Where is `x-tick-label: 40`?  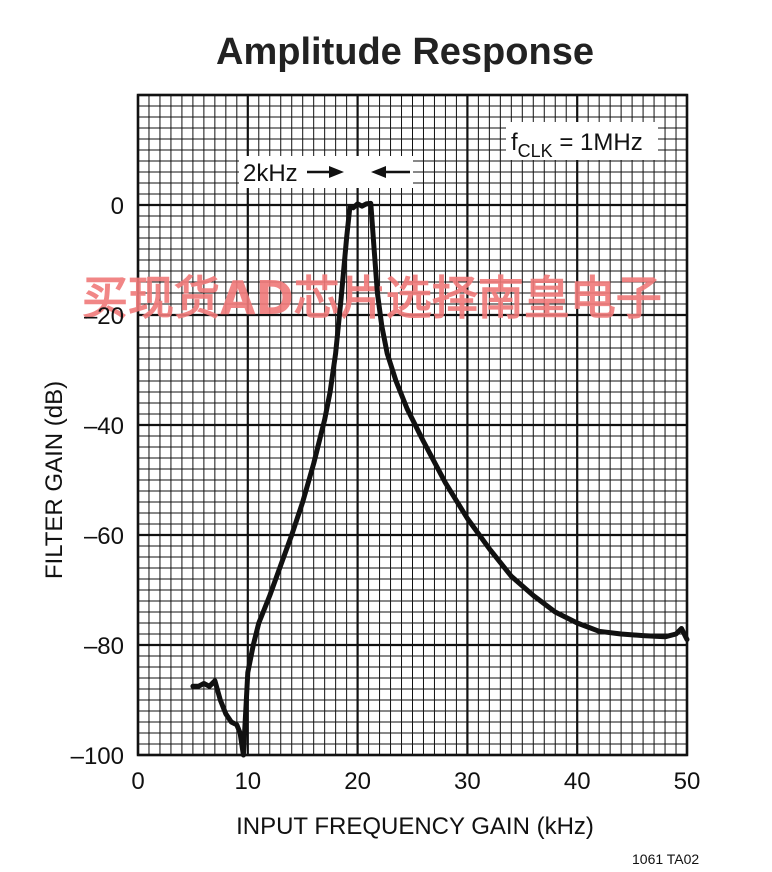 x-tick-label: 40 is located at coordinates (577, 781).